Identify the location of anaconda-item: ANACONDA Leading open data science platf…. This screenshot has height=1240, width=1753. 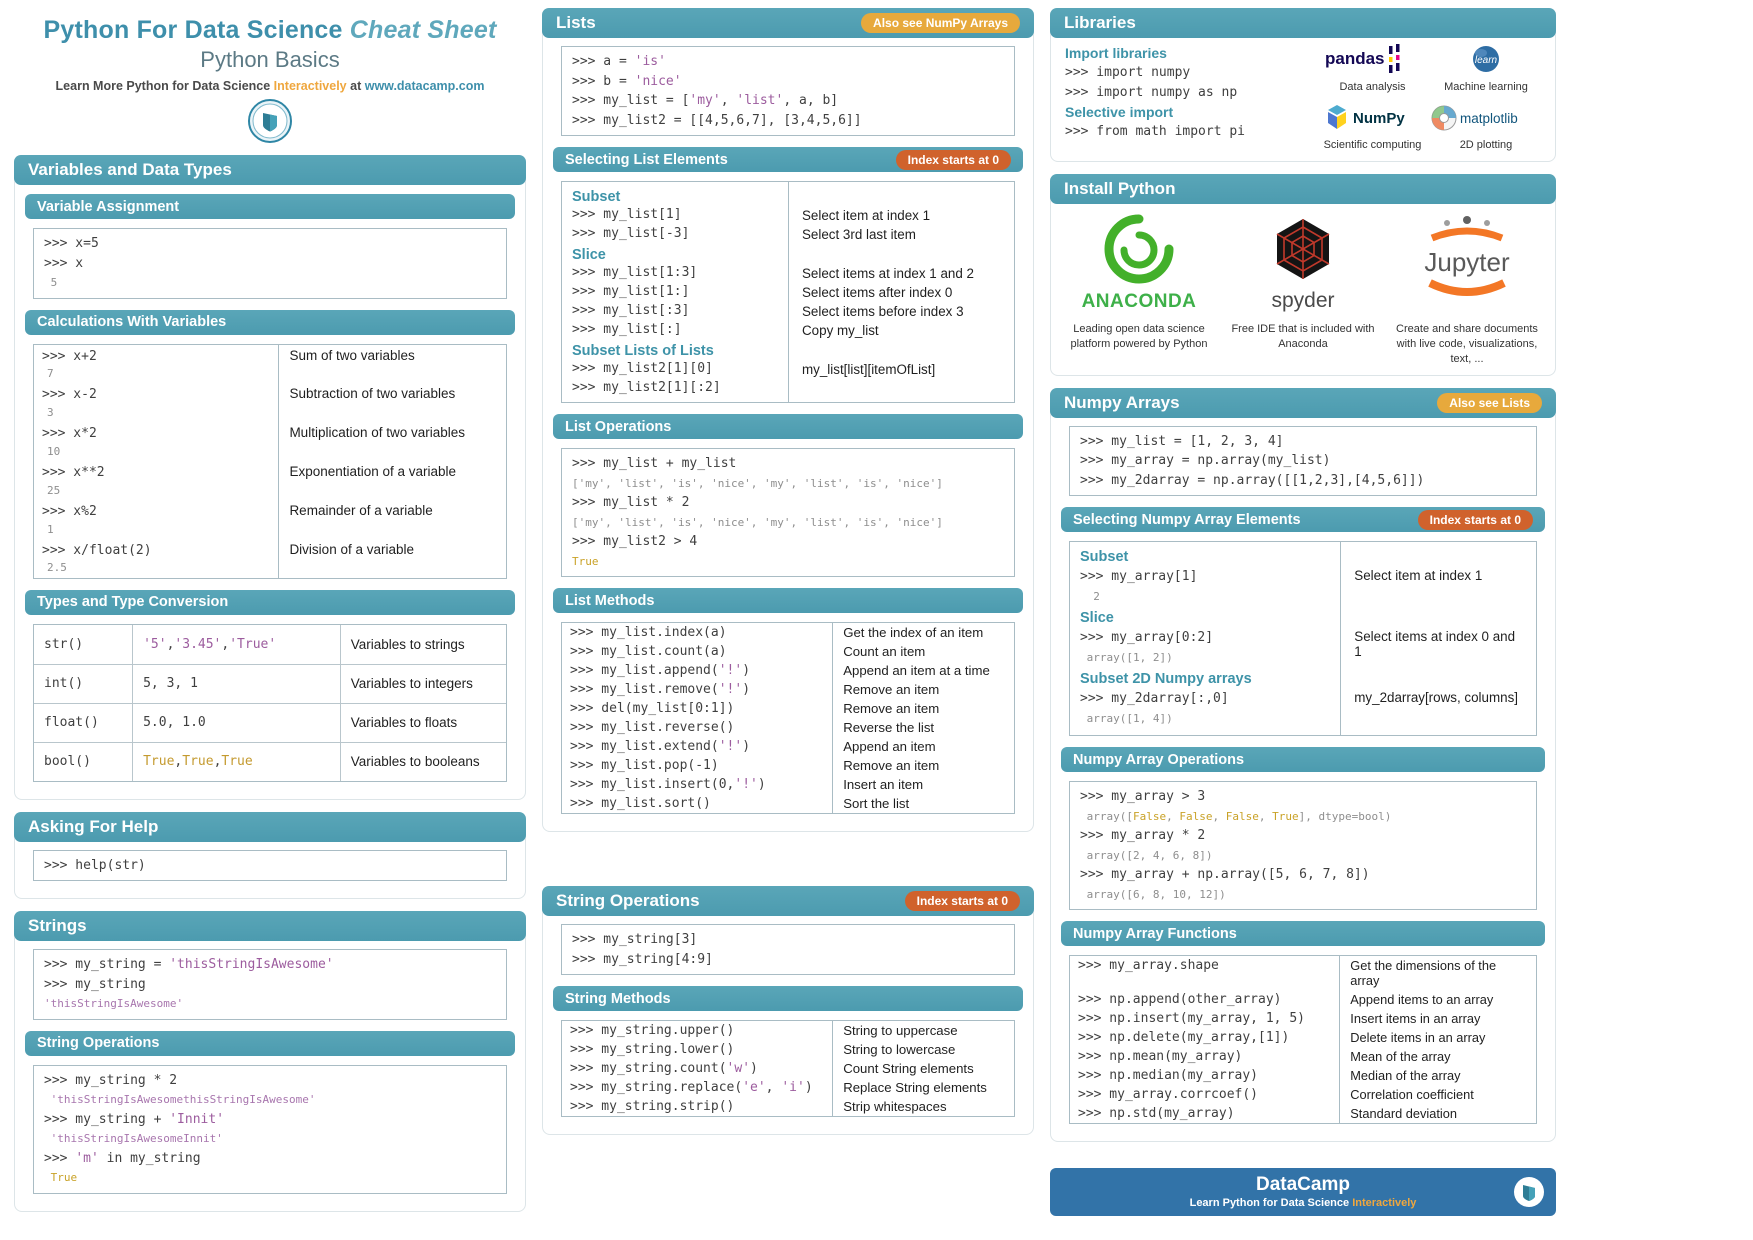
(1139, 289).